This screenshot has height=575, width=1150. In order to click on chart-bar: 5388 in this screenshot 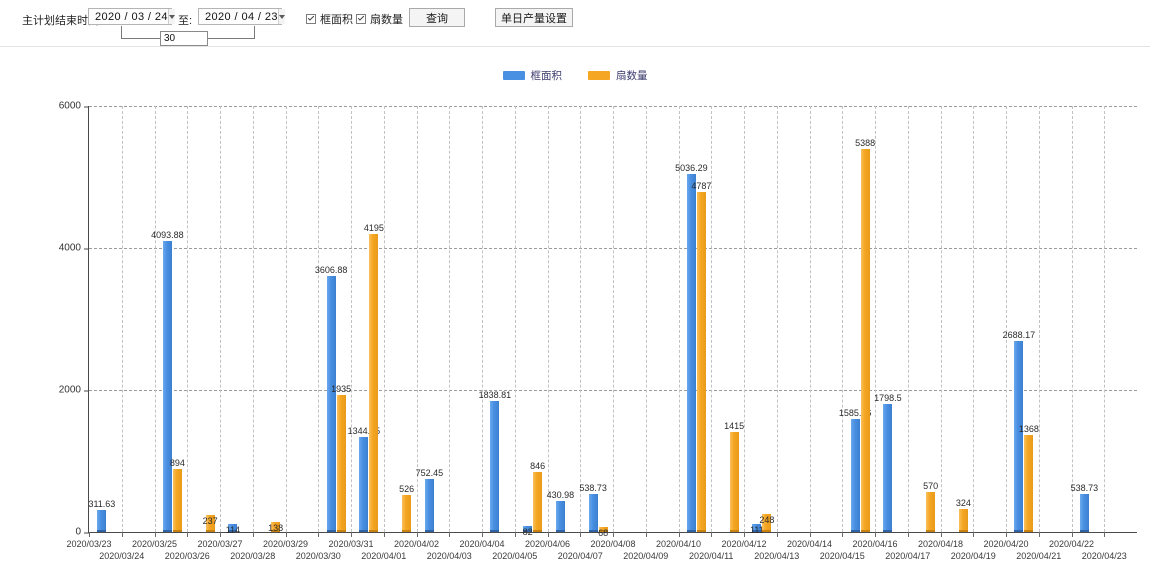, I will do `click(865, 335)`.